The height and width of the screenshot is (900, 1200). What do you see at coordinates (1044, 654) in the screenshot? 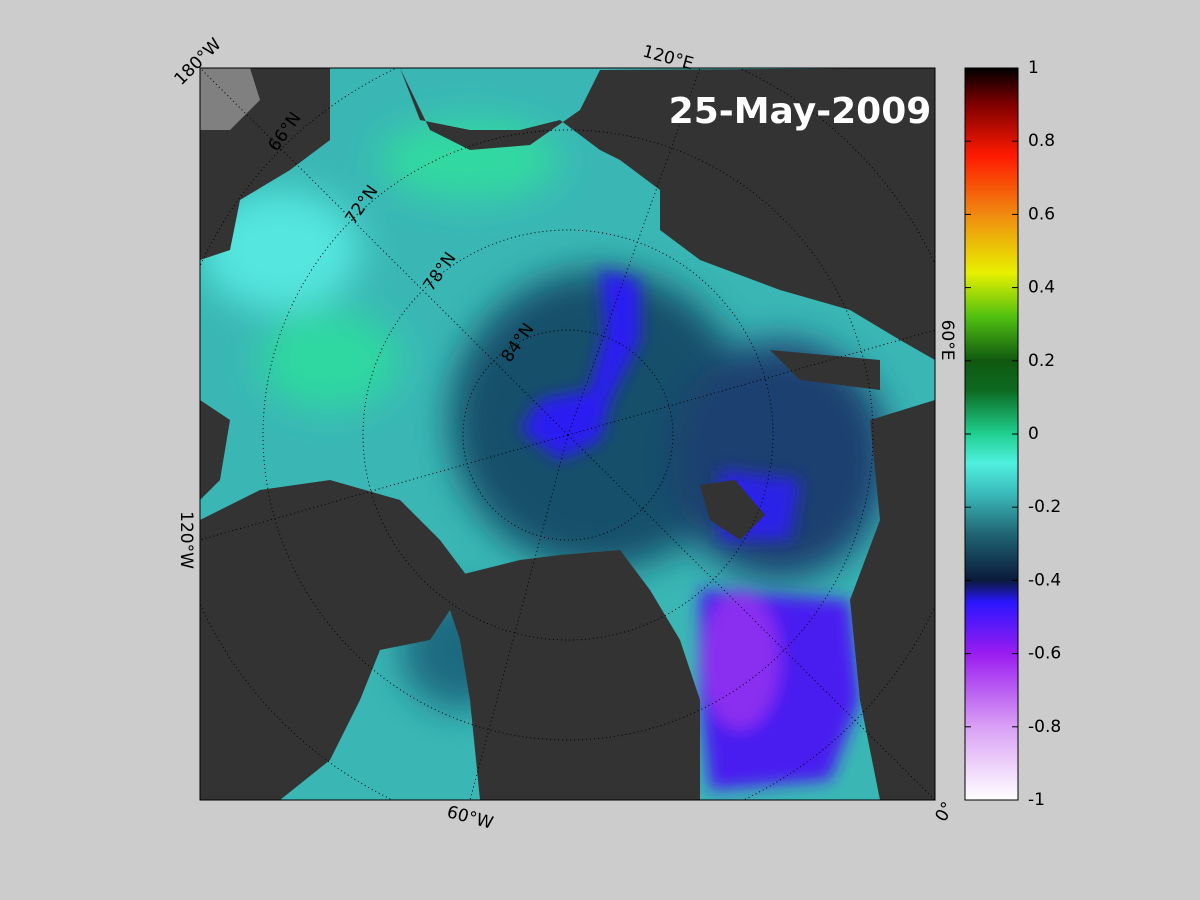
I see `colorbar-tick-label: -0.6` at bounding box center [1044, 654].